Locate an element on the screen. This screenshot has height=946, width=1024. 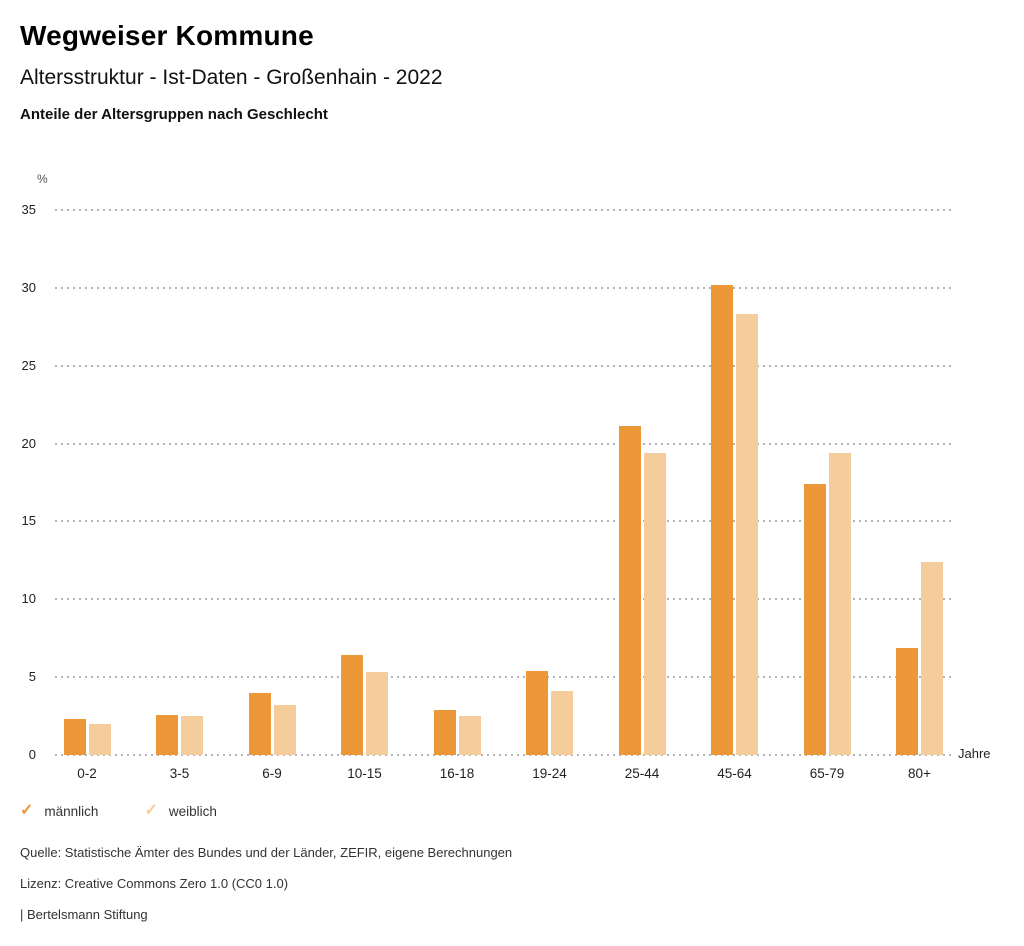
y-tick-label-30: 30 is located at coordinates (28, 287).